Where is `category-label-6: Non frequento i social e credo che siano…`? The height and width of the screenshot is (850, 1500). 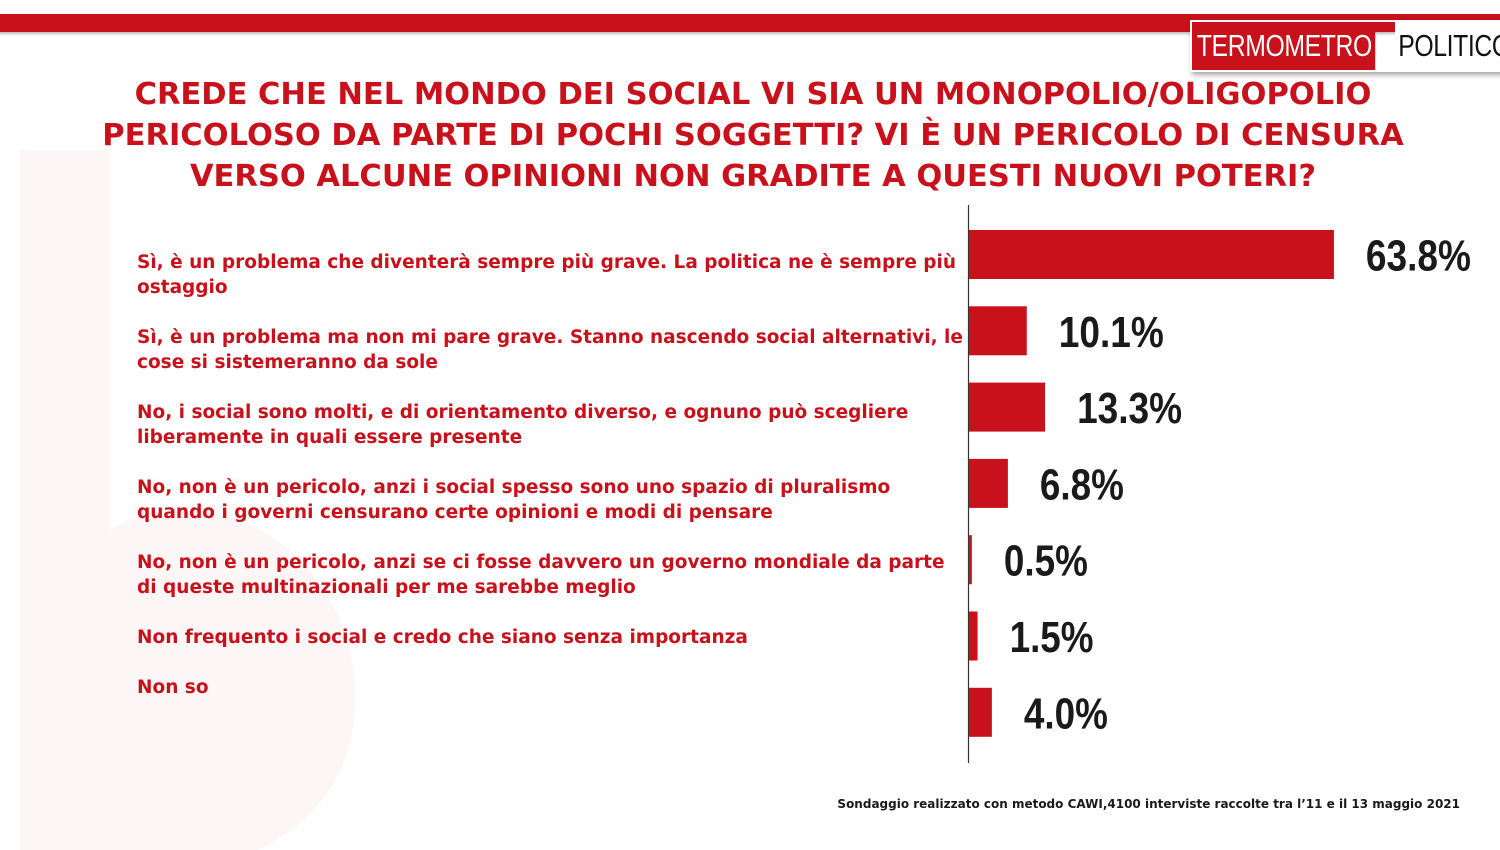 category-label-6: Non frequento i social e credo che siano… is located at coordinates (442, 637).